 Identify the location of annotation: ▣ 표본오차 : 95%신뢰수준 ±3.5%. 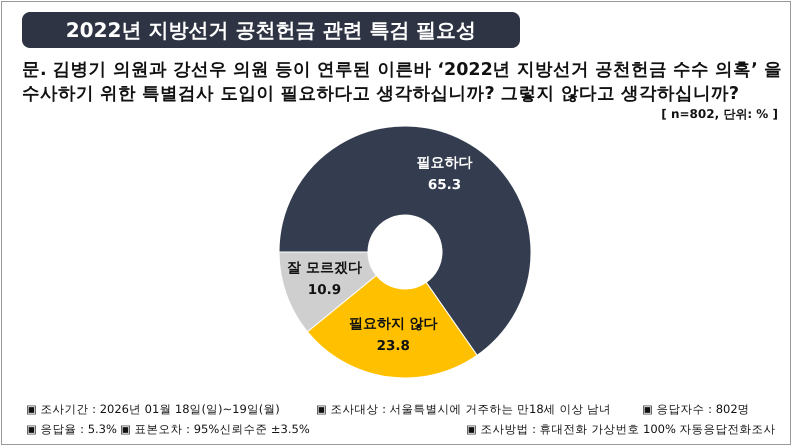
(215, 429).